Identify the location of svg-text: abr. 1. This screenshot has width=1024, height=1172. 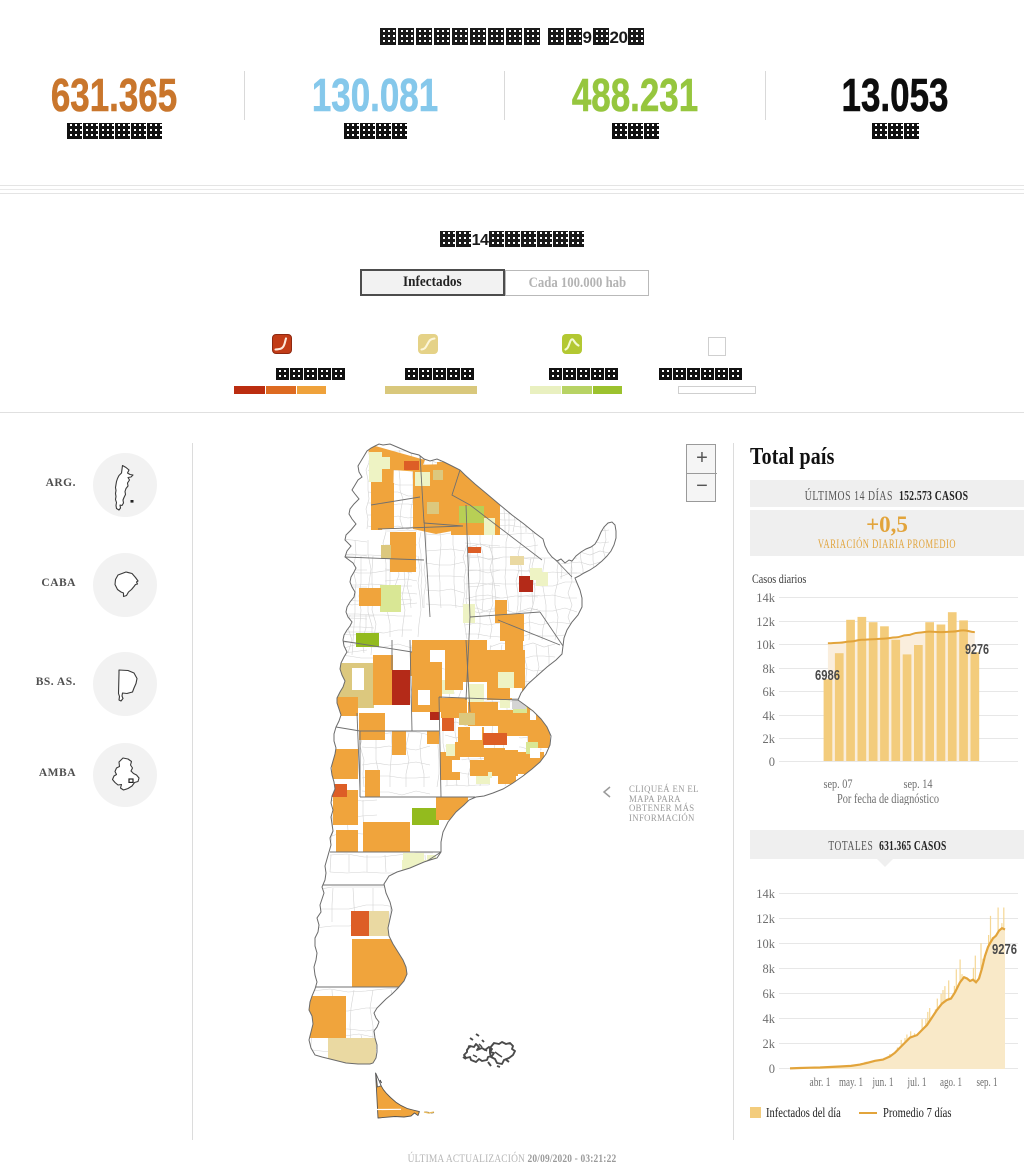
(820, 1082).